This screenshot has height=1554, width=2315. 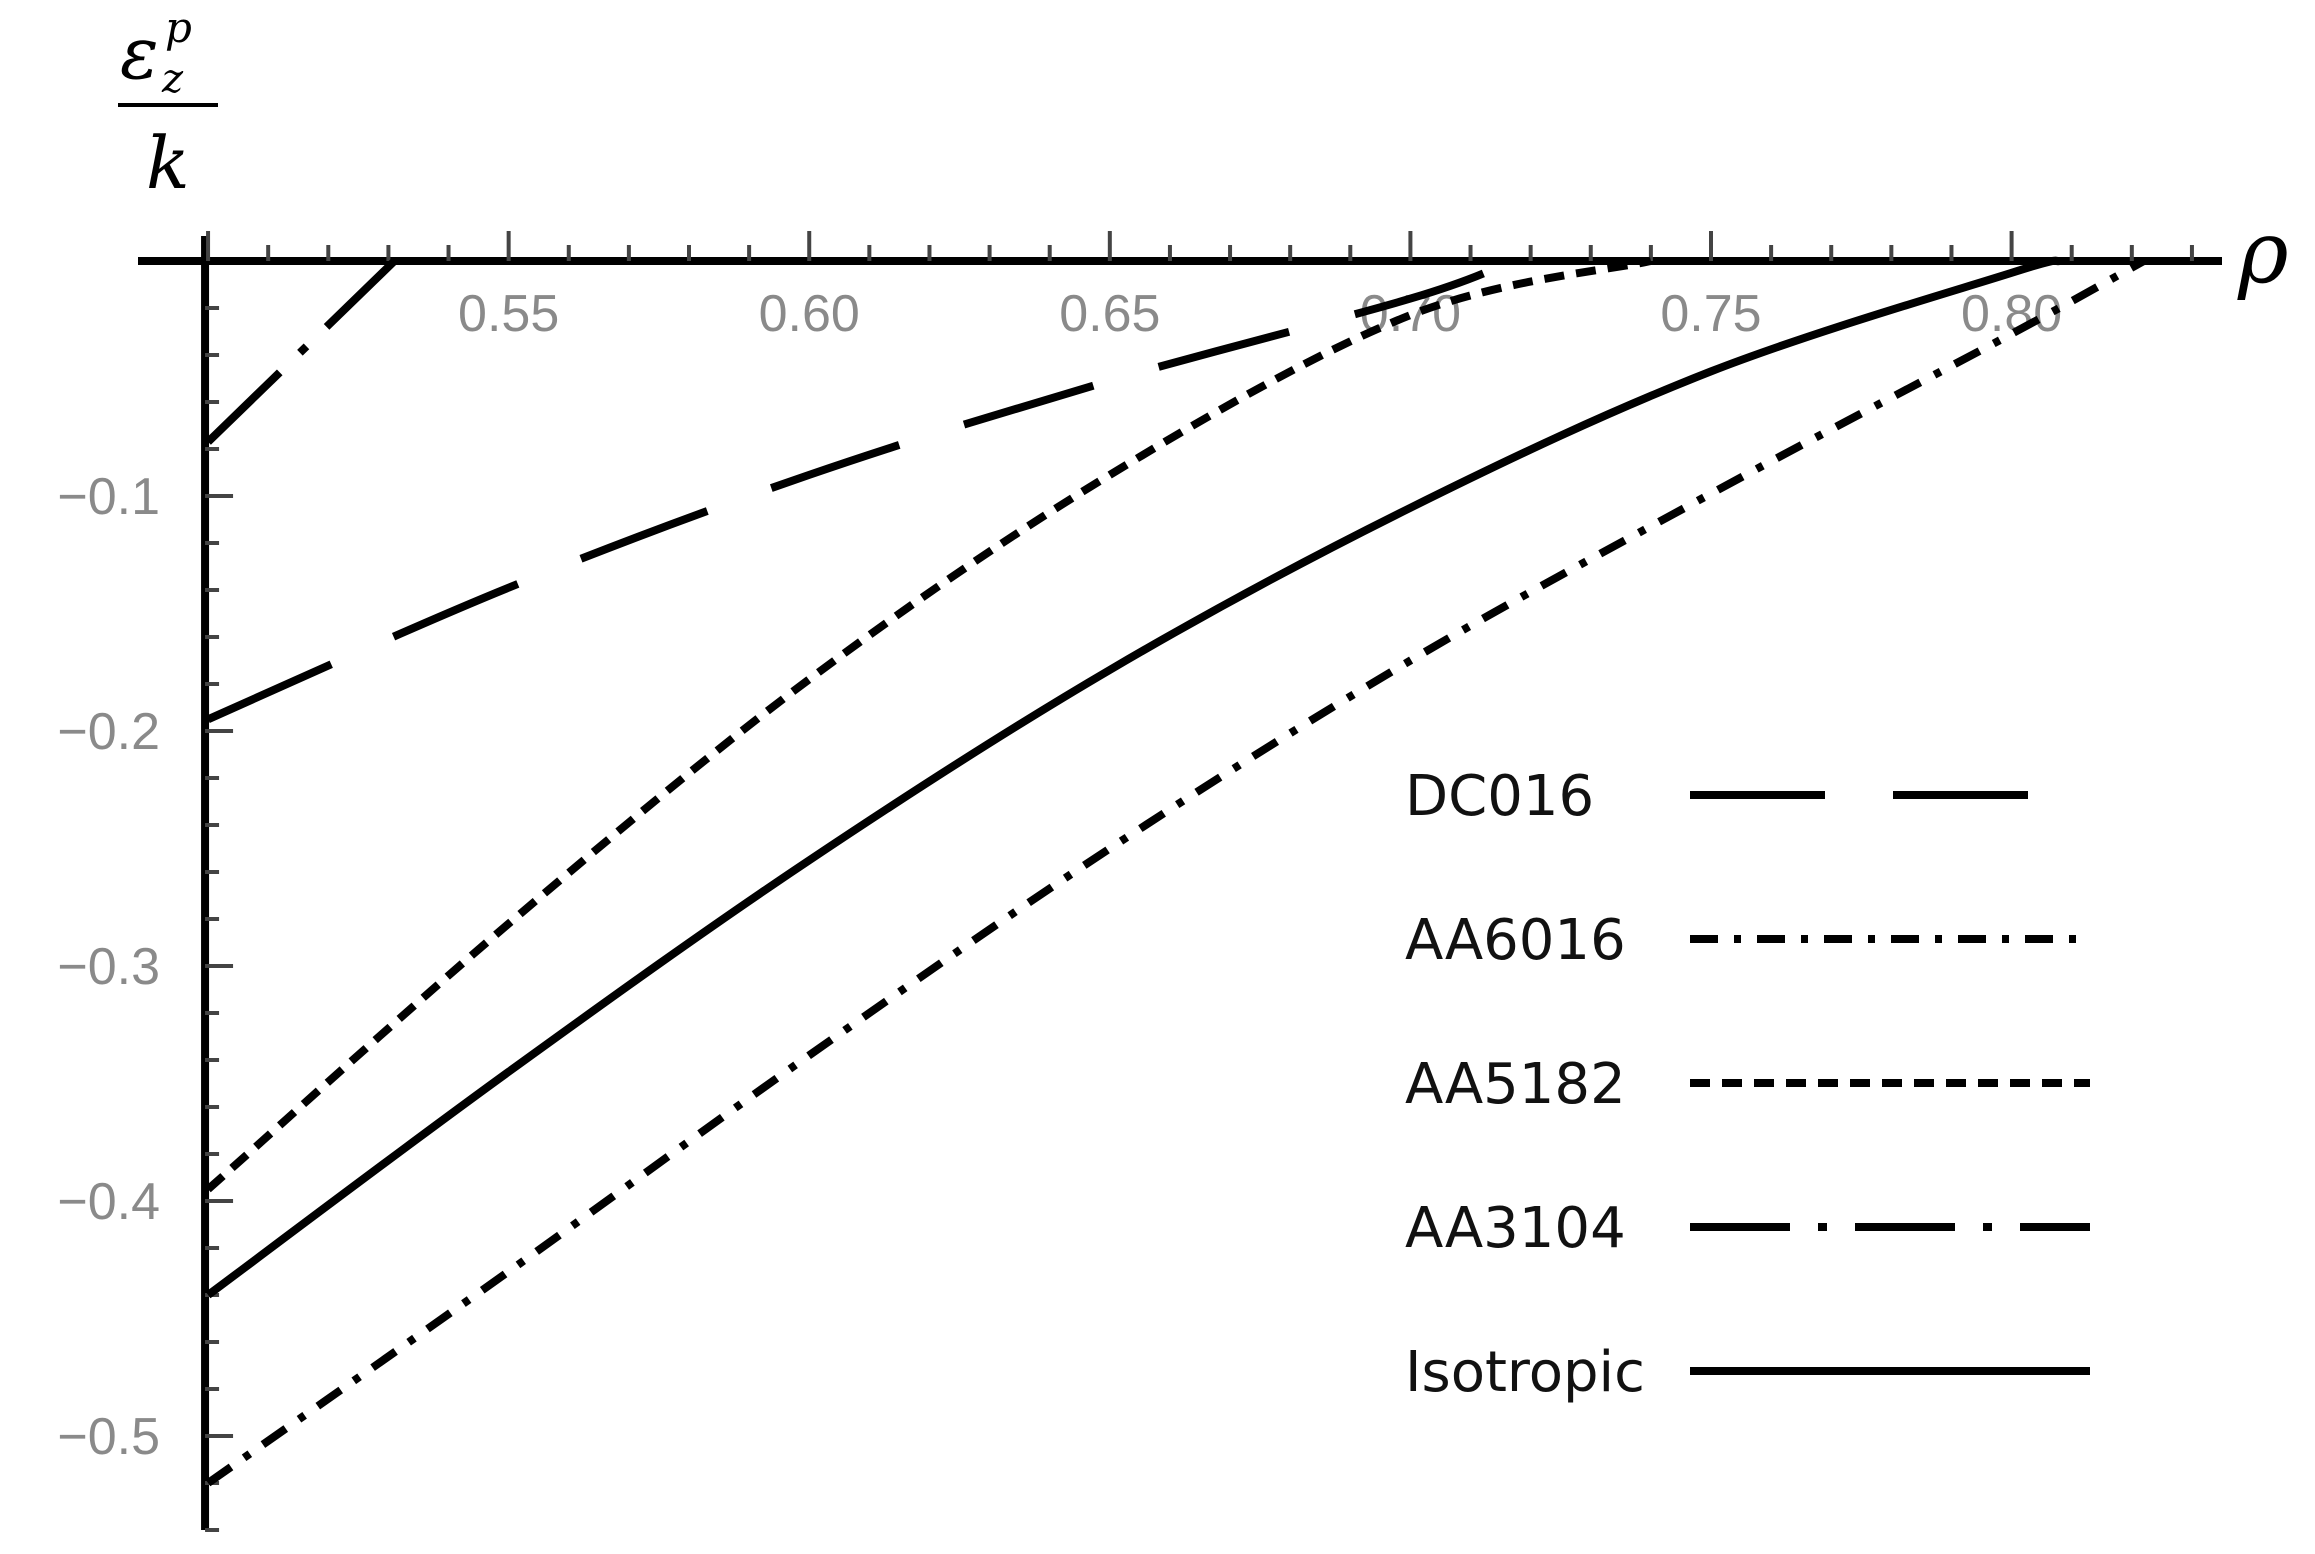 I want to click on legend-entry-aa5182: AA5182, so click(x=1747, y=1084).